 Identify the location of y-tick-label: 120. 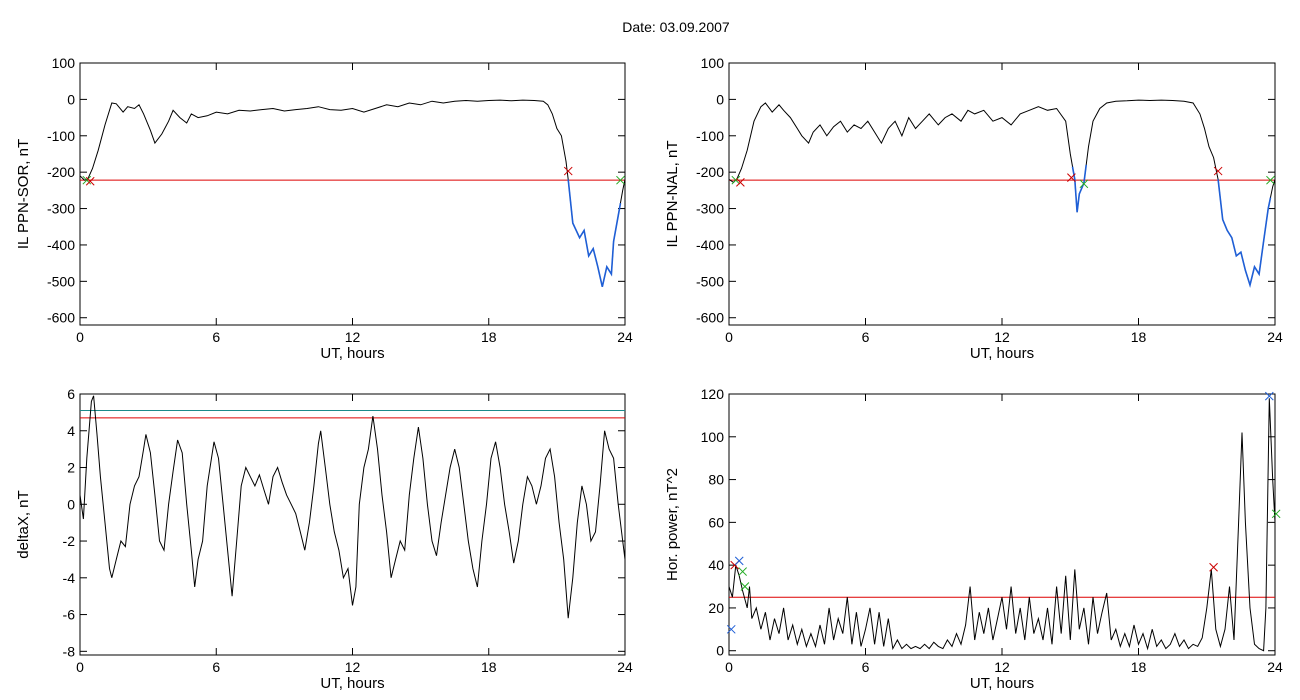
(713, 394).